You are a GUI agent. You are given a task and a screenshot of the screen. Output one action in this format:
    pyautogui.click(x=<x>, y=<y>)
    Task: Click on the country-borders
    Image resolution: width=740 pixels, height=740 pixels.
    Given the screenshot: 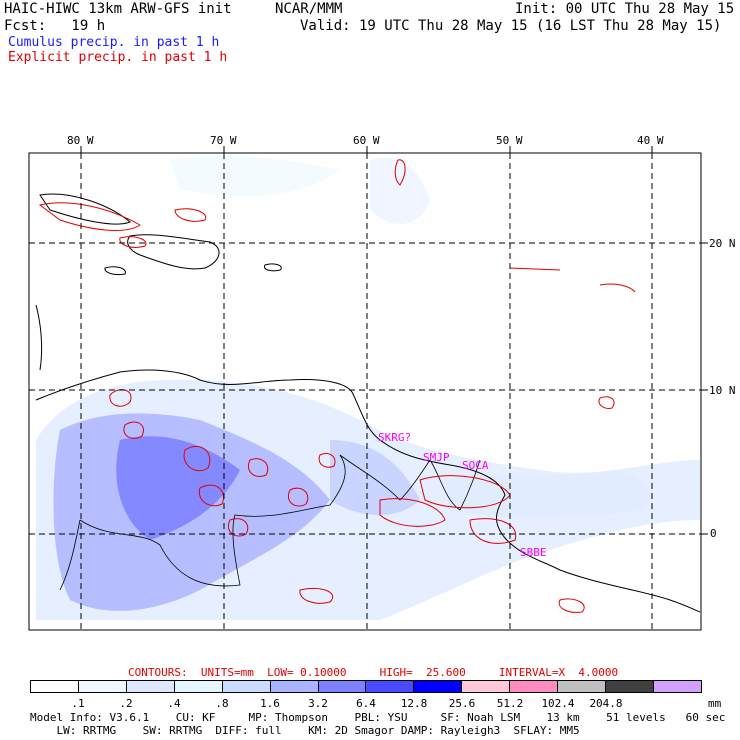 What is the action you would take?
    pyautogui.click(x=270, y=522)
    